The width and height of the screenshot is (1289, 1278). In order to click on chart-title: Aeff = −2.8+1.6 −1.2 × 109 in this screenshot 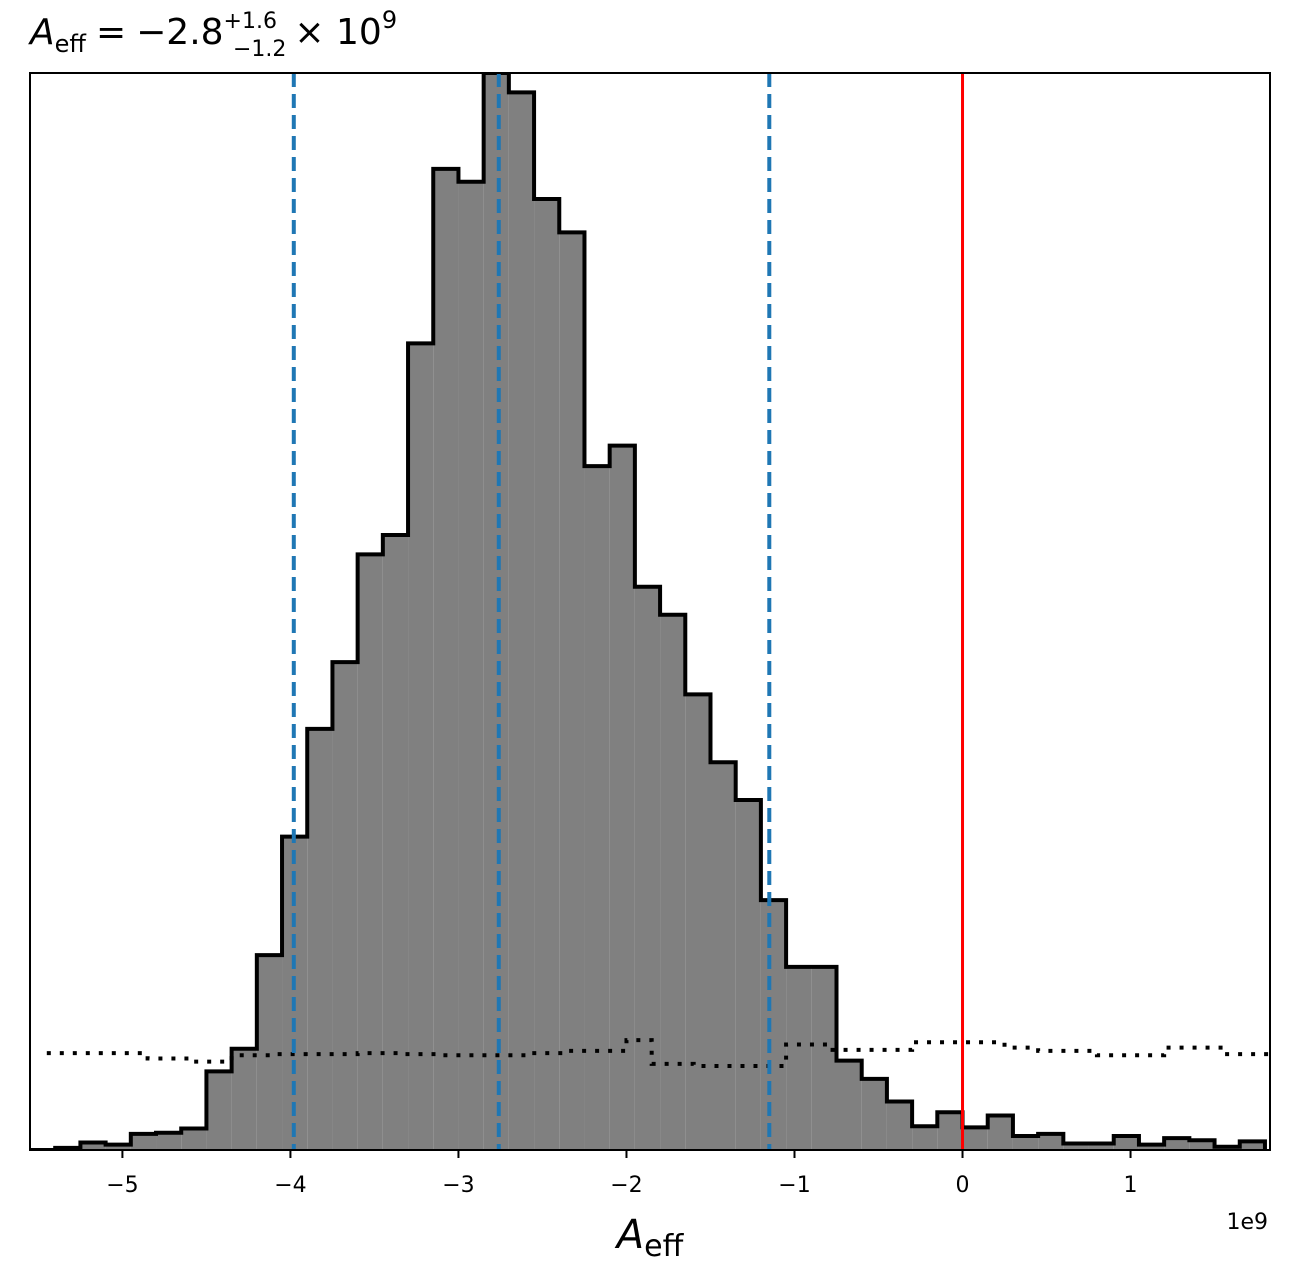, I will do `click(212, 34)`.